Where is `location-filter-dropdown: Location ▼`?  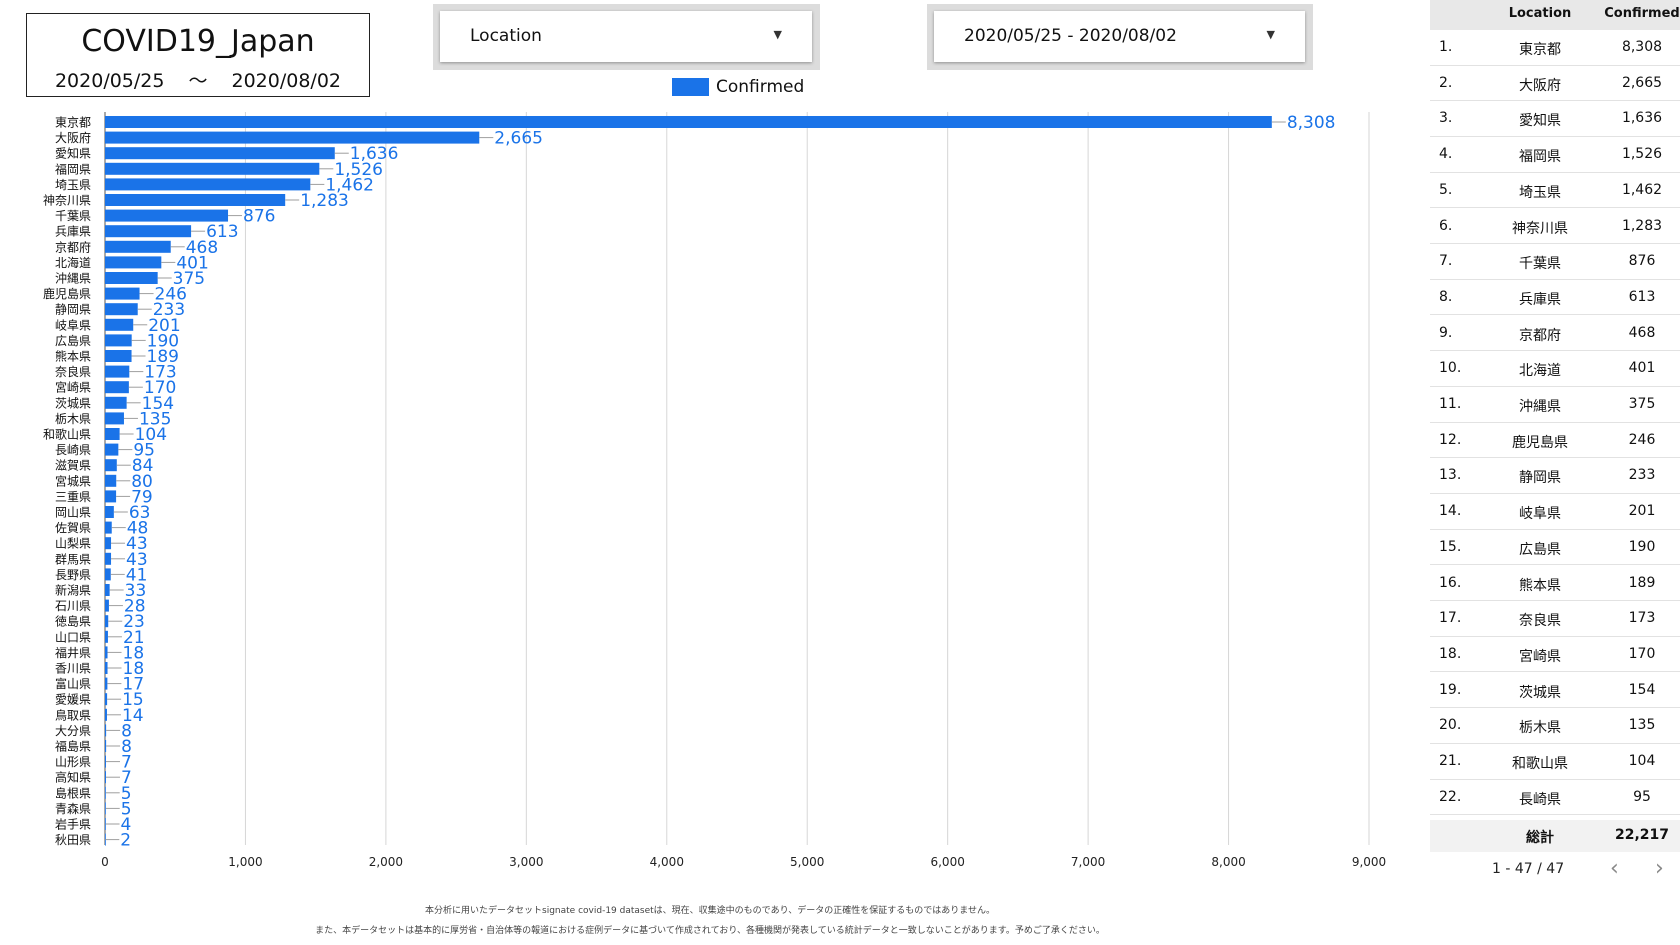
location-filter-dropdown: Location ▼ is located at coordinates (626, 36).